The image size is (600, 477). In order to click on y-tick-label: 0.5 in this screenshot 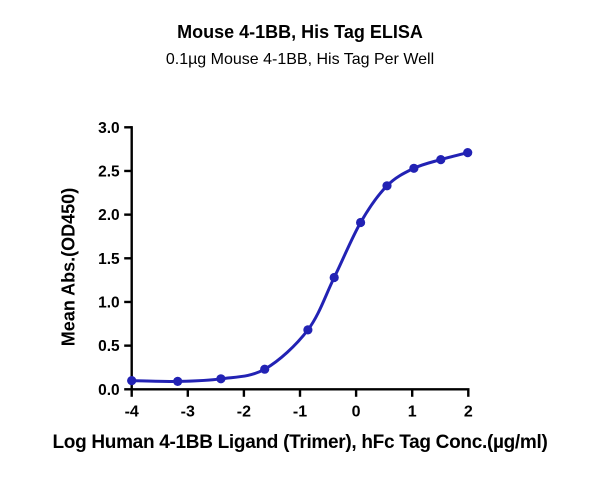, I will do `click(109, 346)`.